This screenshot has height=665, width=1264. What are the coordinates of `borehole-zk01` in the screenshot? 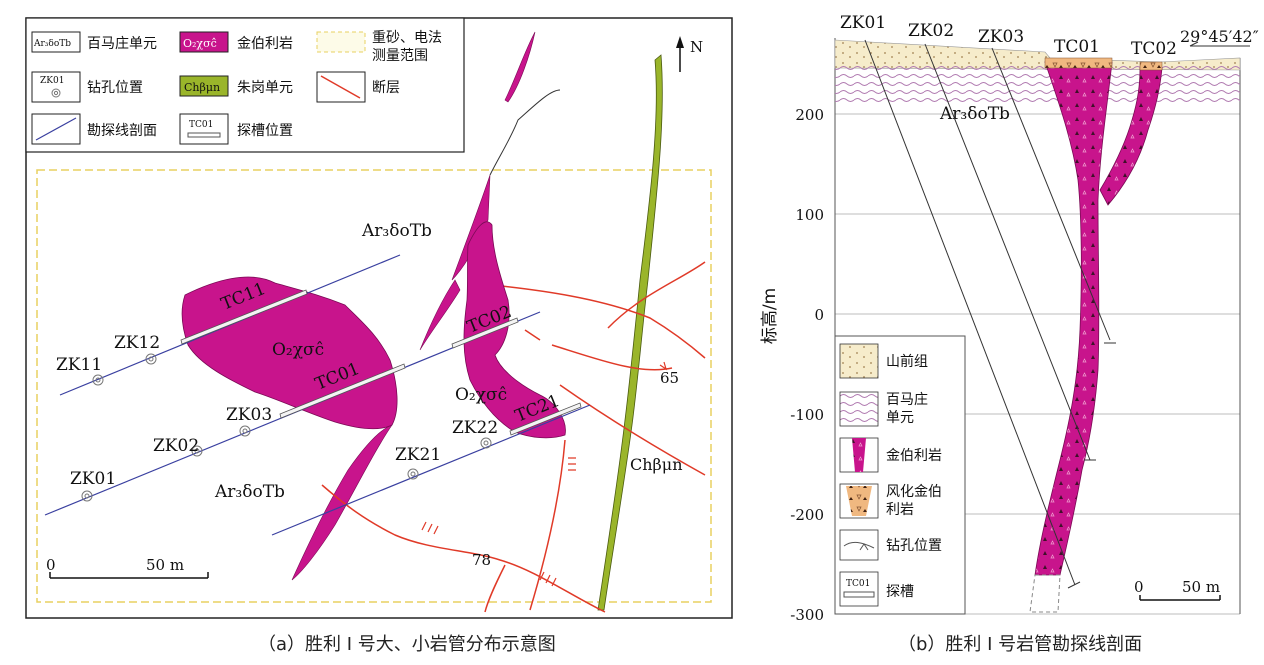 It's located at (87, 496).